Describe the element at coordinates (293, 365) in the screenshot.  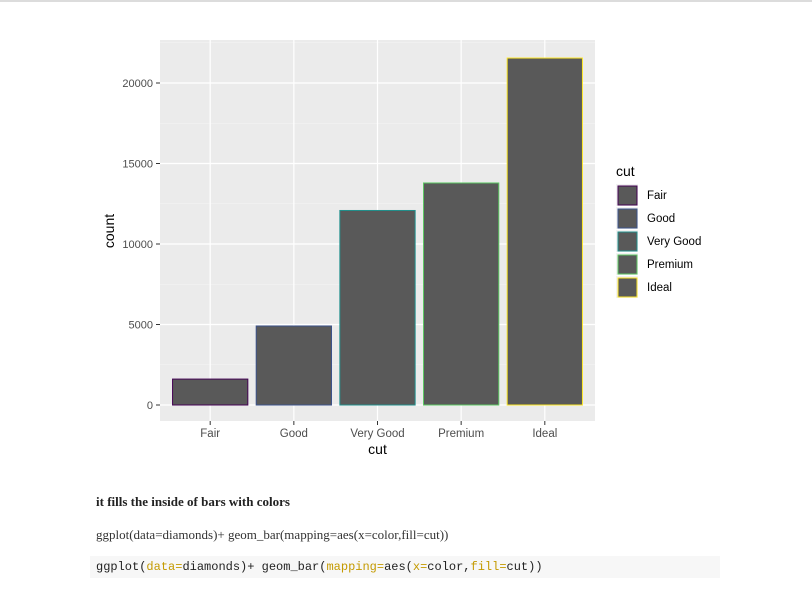
I see `bar-good` at that location.